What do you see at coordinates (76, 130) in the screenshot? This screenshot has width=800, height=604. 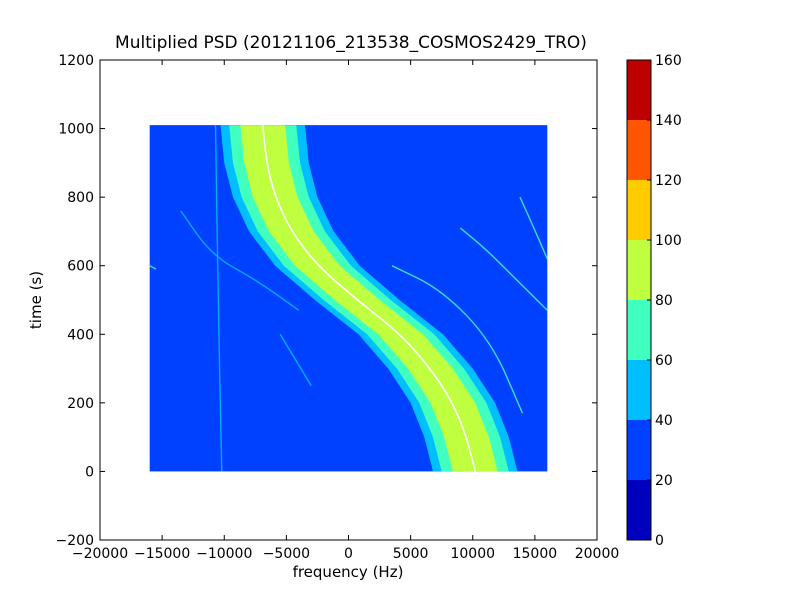 I see `y-tick-label: 1000` at bounding box center [76, 130].